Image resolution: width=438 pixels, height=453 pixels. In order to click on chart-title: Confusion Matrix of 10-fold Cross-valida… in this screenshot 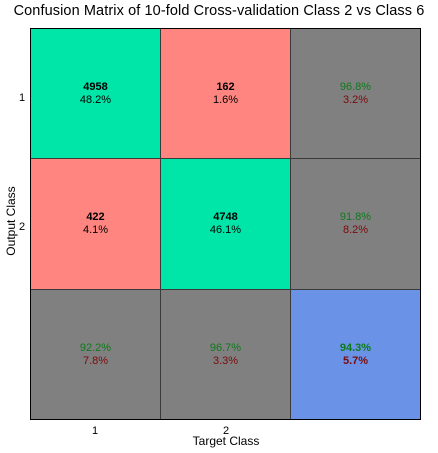, I will do `click(219, 11)`.